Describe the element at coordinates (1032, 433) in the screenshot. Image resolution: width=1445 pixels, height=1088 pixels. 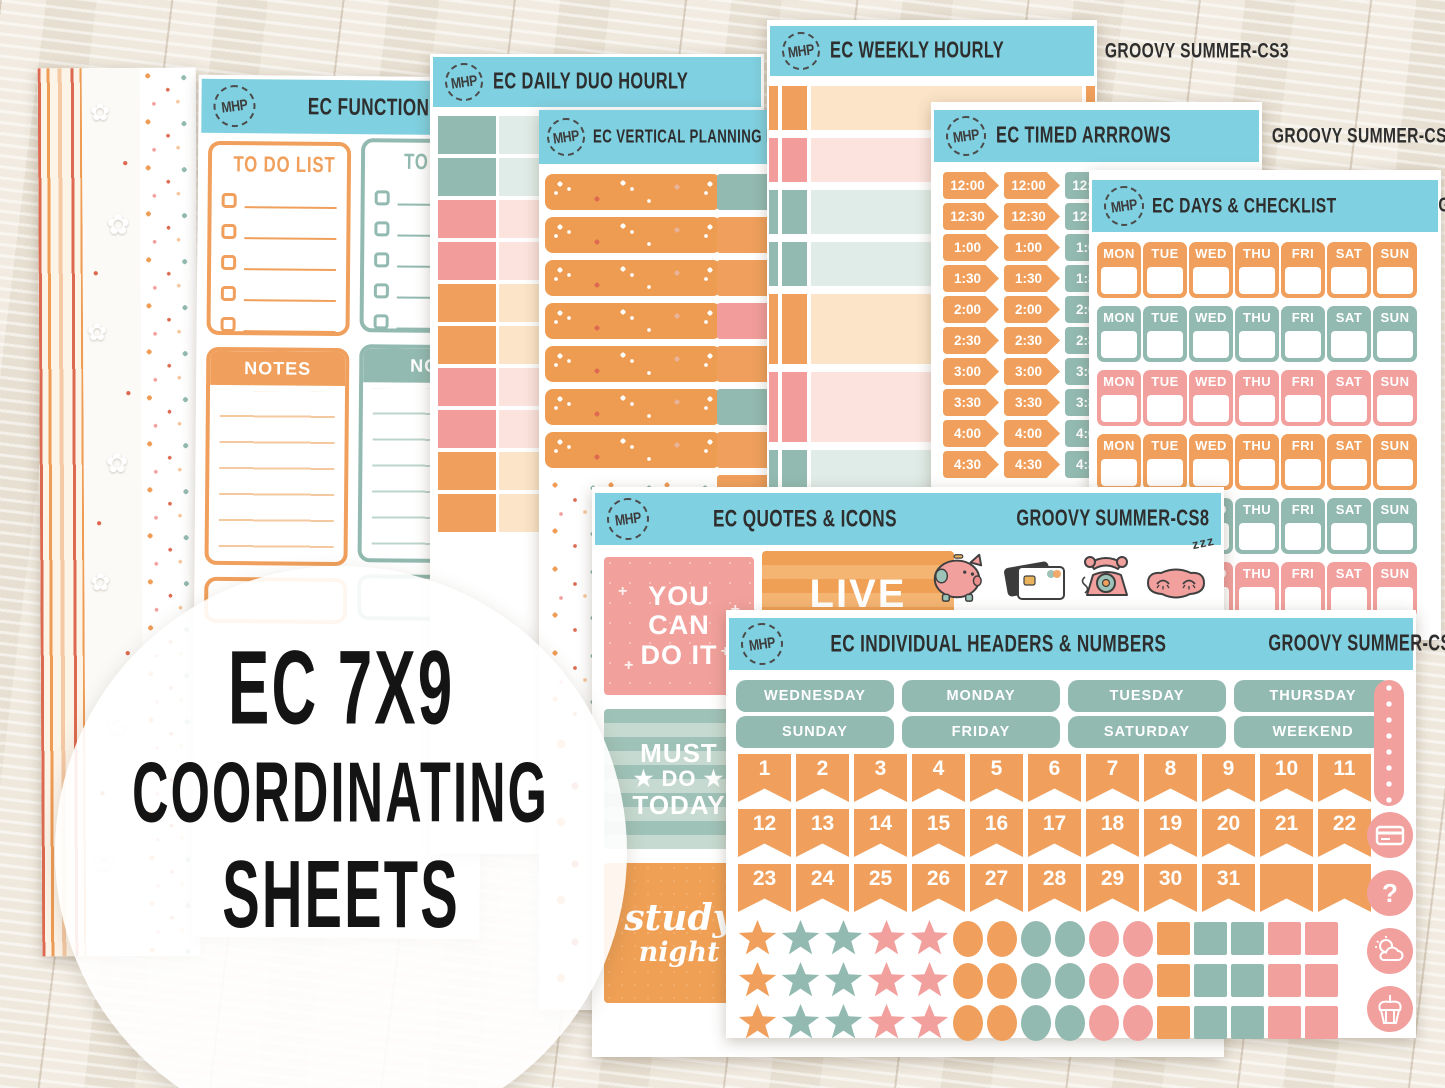
I see `time-arrow-sticker: 4:00` at that location.